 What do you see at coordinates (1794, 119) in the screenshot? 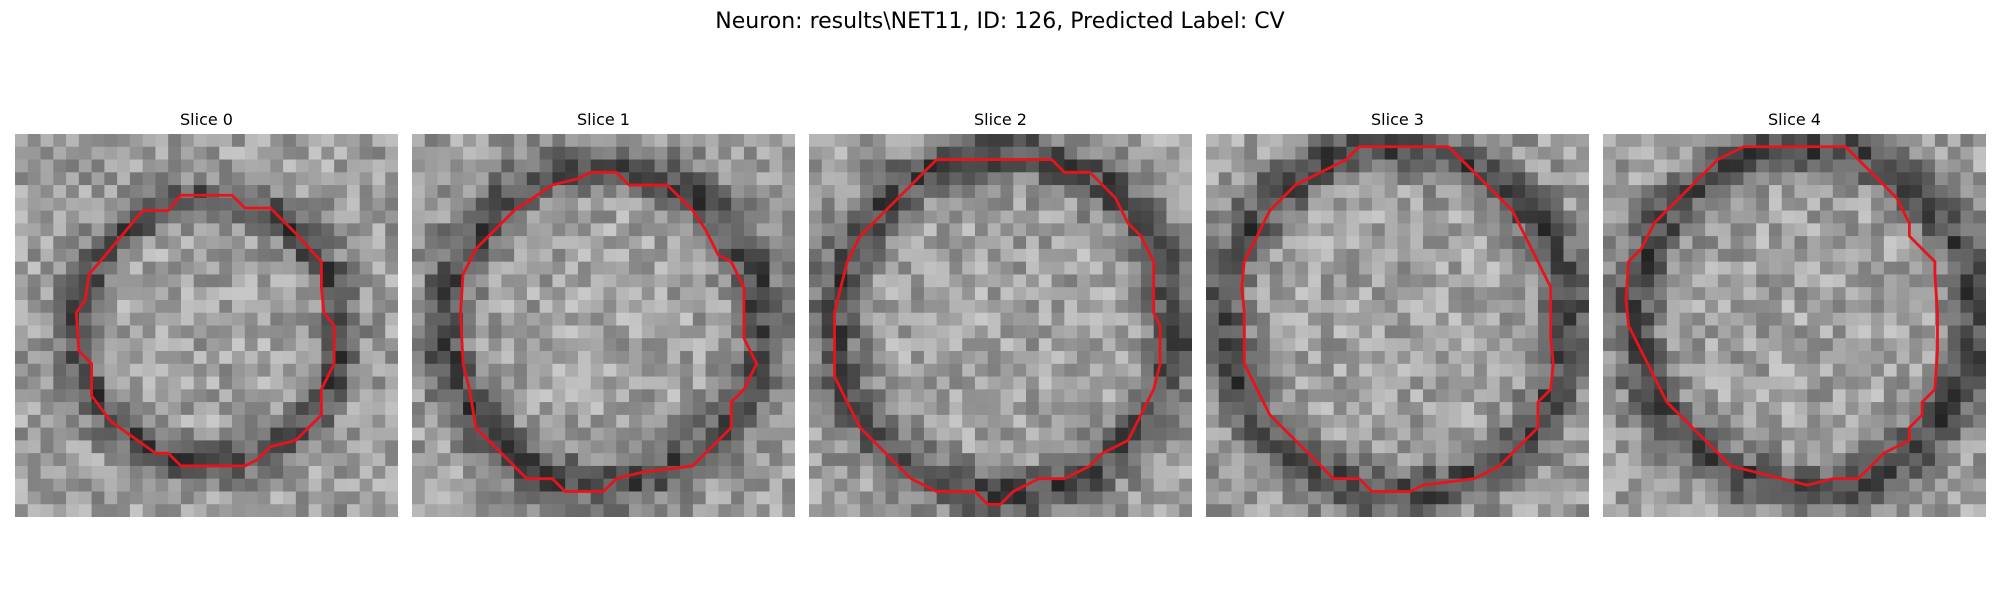
I see `slice-title-4: Slice 4` at bounding box center [1794, 119].